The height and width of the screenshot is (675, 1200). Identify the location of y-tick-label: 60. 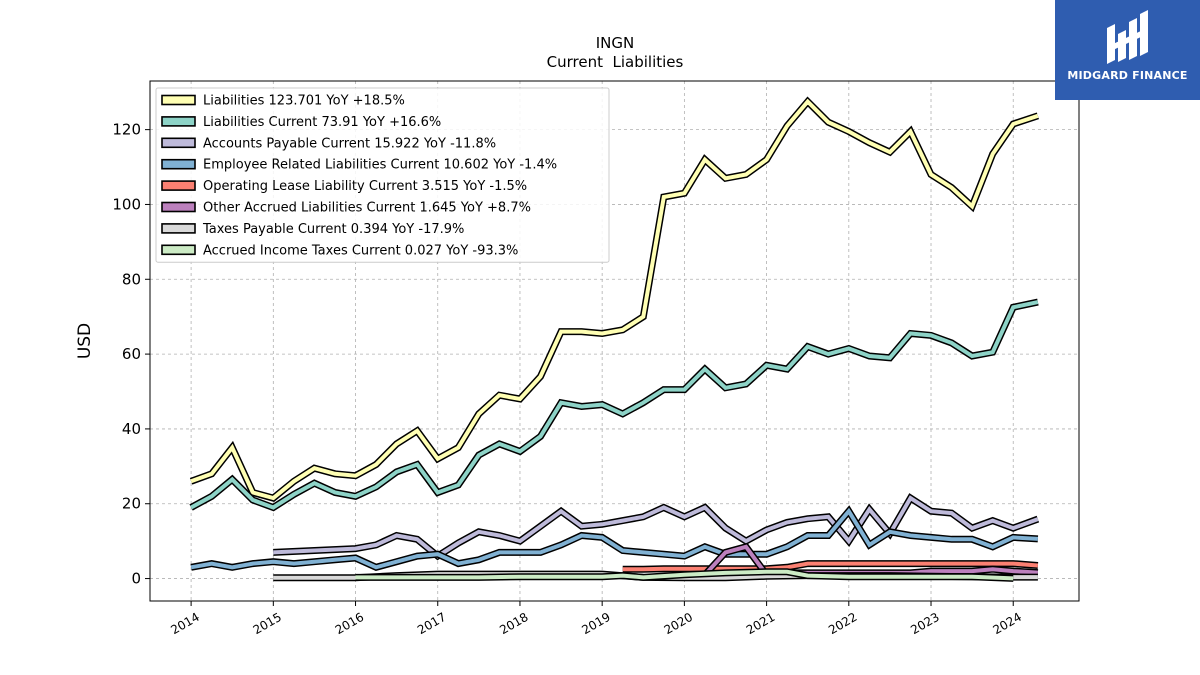
(131, 354).